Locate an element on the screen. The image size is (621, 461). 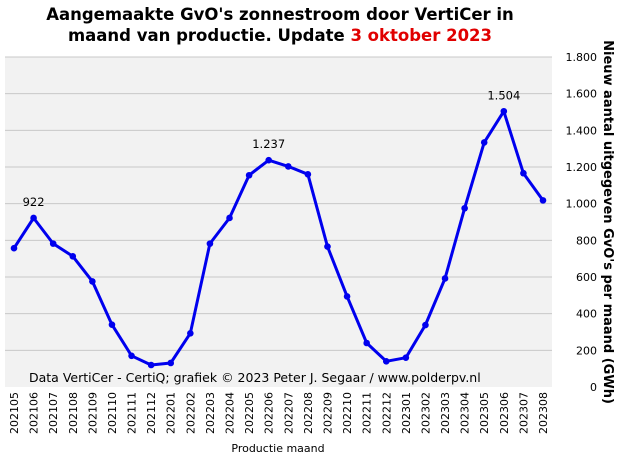
y-tick-label: 600 is located at coordinates (586, 277).